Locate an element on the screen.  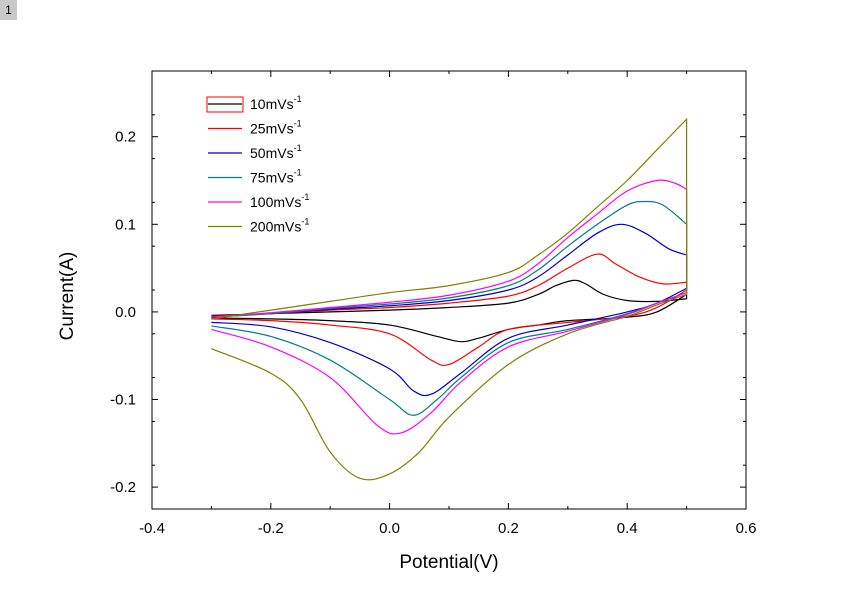
legend-item: 25mVs-1 is located at coordinates (255, 128).